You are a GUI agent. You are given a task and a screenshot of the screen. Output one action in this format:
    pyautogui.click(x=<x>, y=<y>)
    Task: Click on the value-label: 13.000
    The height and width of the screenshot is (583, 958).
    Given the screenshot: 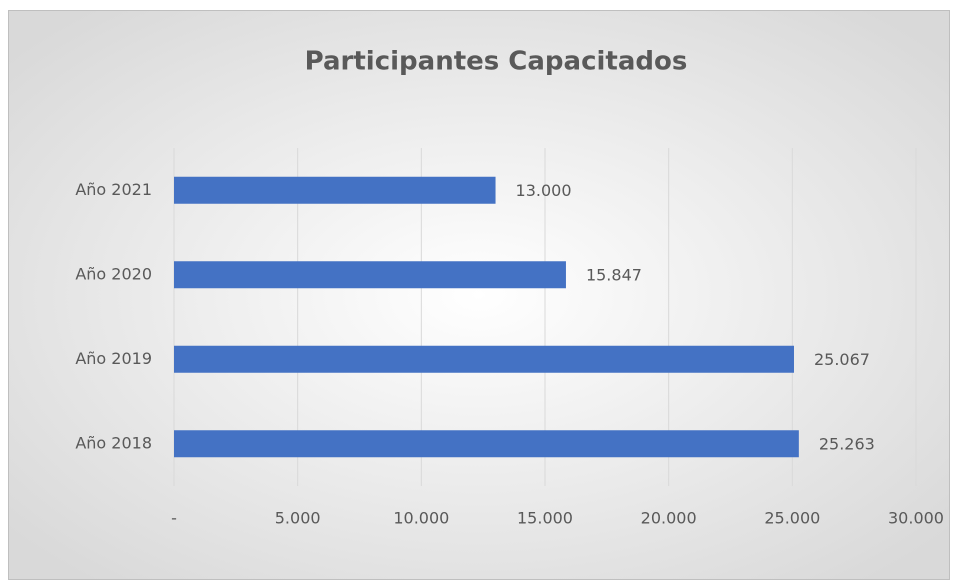 What is the action you would take?
    pyautogui.click(x=544, y=190)
    